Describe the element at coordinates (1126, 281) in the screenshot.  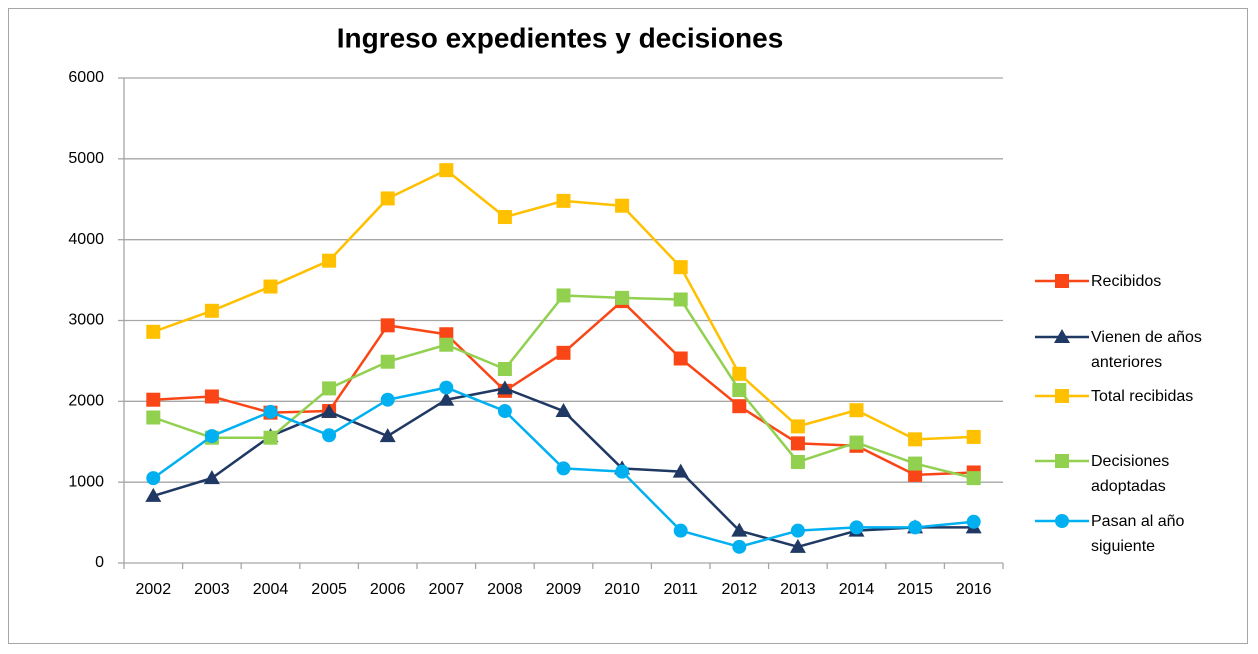
I see `legend-label: Recibidos` at that location.